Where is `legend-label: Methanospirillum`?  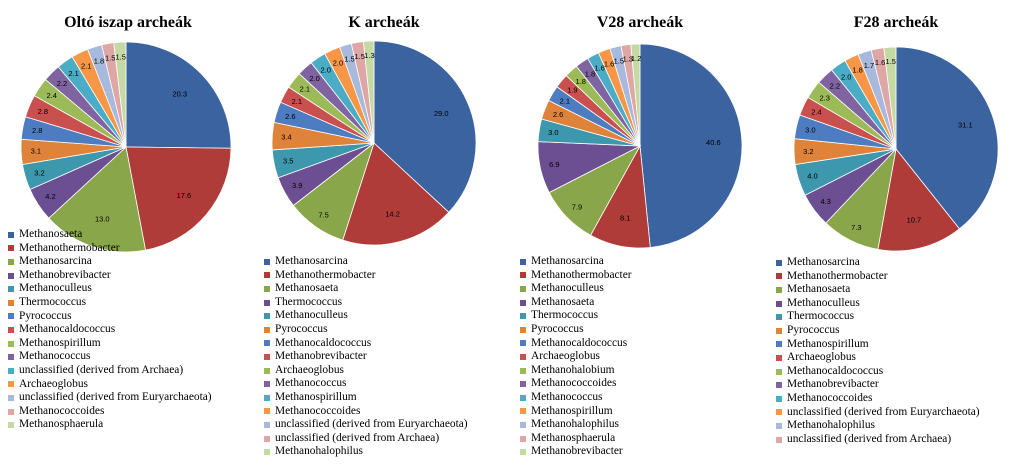 legend-label: Methanospirillum is located at coordinates (828, 343).